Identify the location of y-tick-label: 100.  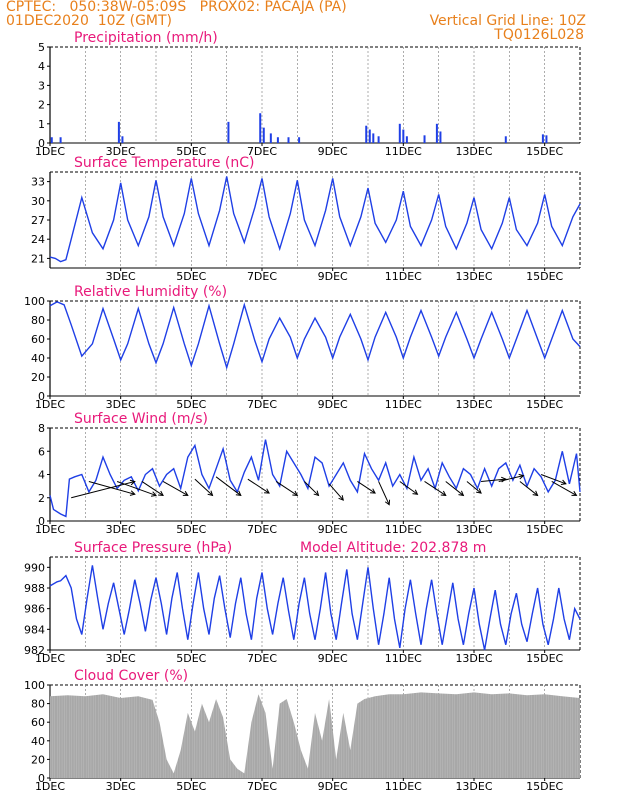
(34, 301).